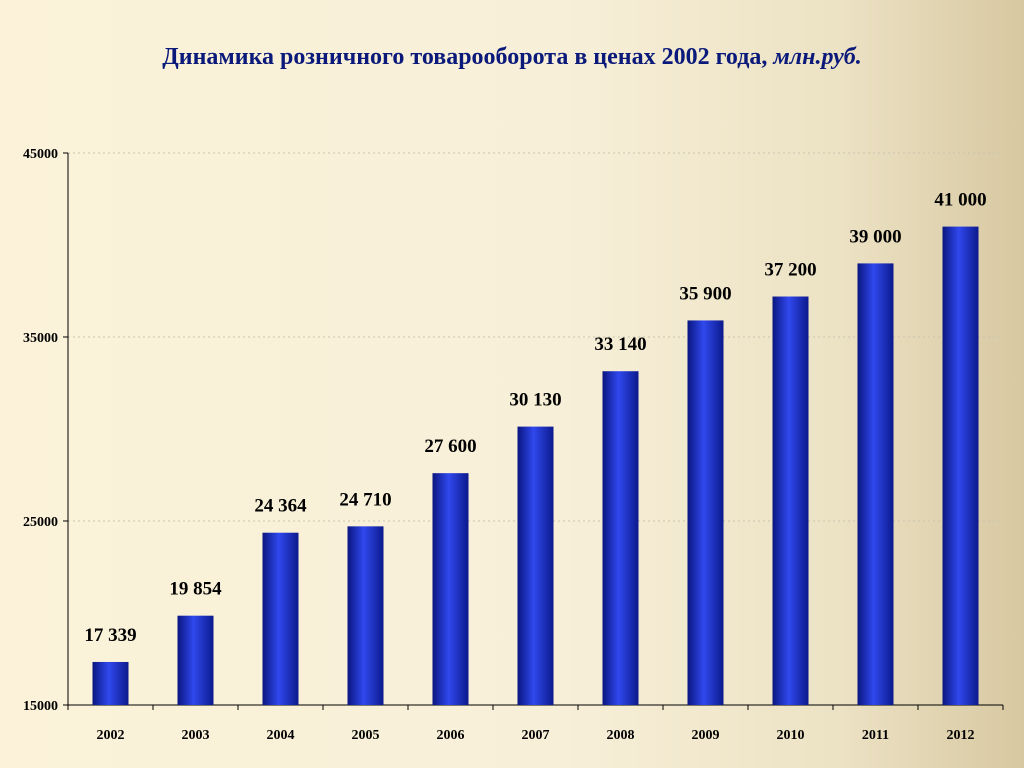 This screenshot has width=1024, height=768. I want to click on bar-value-label: 24 710, so click(365, 499).